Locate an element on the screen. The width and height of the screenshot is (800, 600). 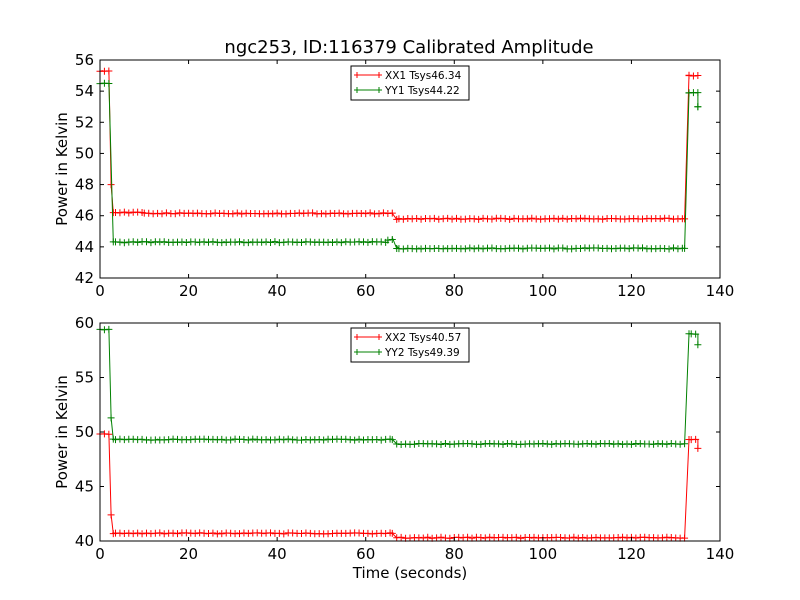
y-tick-label: 60 is located at coordinates (84, 323).